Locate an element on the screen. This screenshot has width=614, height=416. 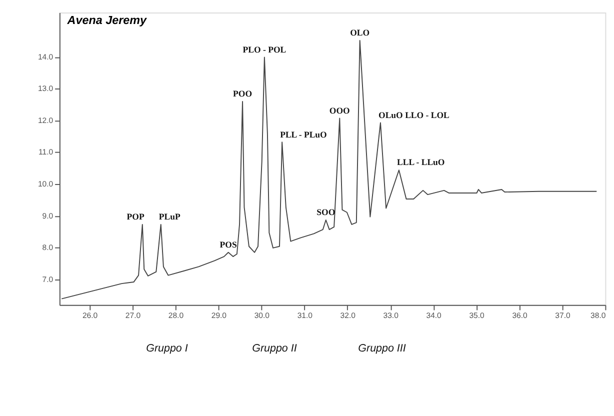
text: Gruppo I is located at coordinates (167, 348).